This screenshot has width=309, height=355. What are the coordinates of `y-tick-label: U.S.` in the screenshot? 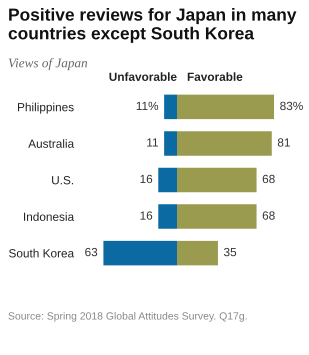 It's located at (63, 180).